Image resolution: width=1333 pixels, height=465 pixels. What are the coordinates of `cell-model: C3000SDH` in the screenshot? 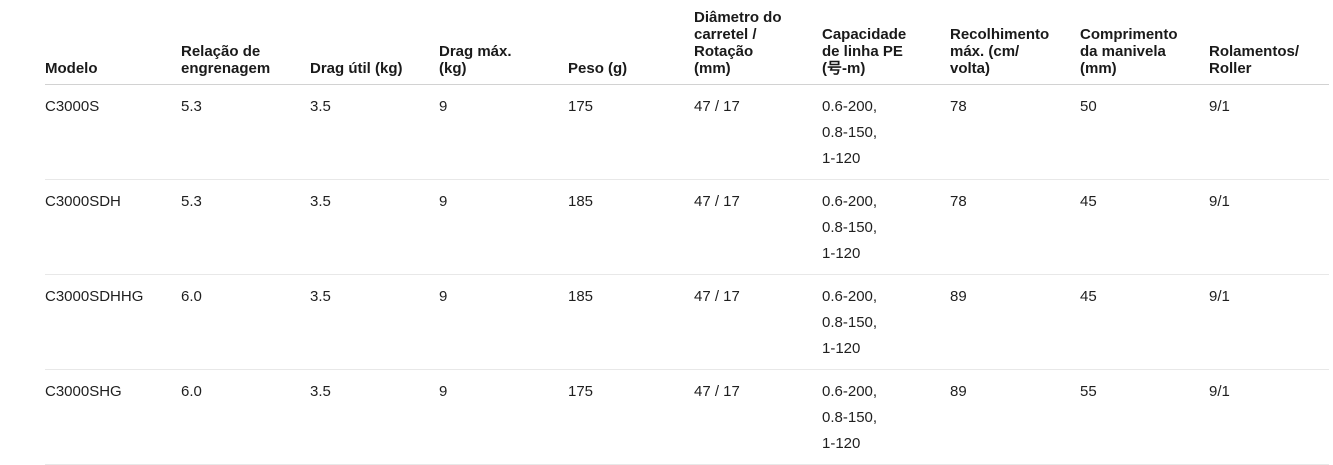 It's located at (113, 227).